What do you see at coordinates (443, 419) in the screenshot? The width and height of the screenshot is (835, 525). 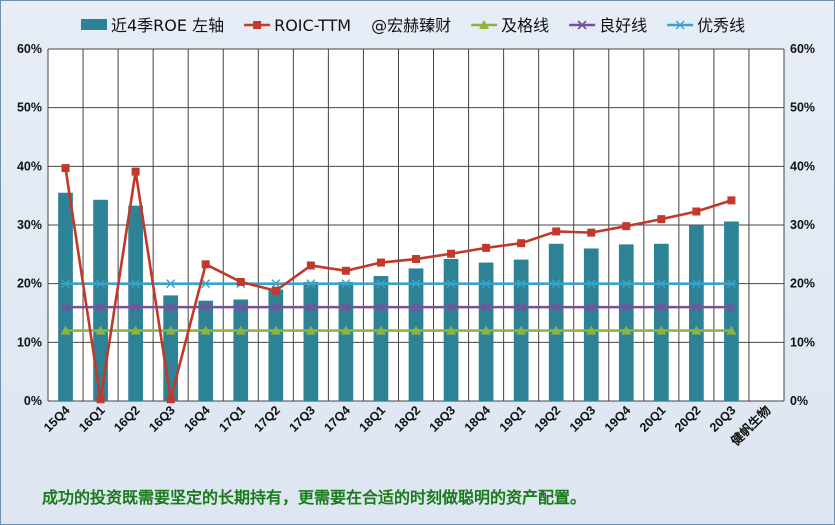 I see `x-tick-label: 18Q3` at bounding box center [443, 419].